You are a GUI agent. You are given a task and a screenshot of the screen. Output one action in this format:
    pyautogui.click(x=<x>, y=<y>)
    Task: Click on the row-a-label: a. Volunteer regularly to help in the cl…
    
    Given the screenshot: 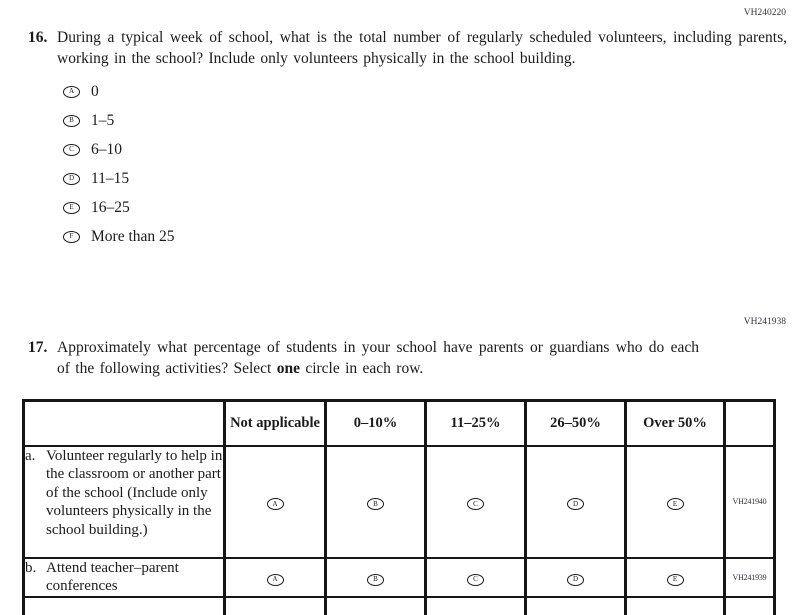 What is the action you would take?
    pyautogui.click(x=124, y=493)
    